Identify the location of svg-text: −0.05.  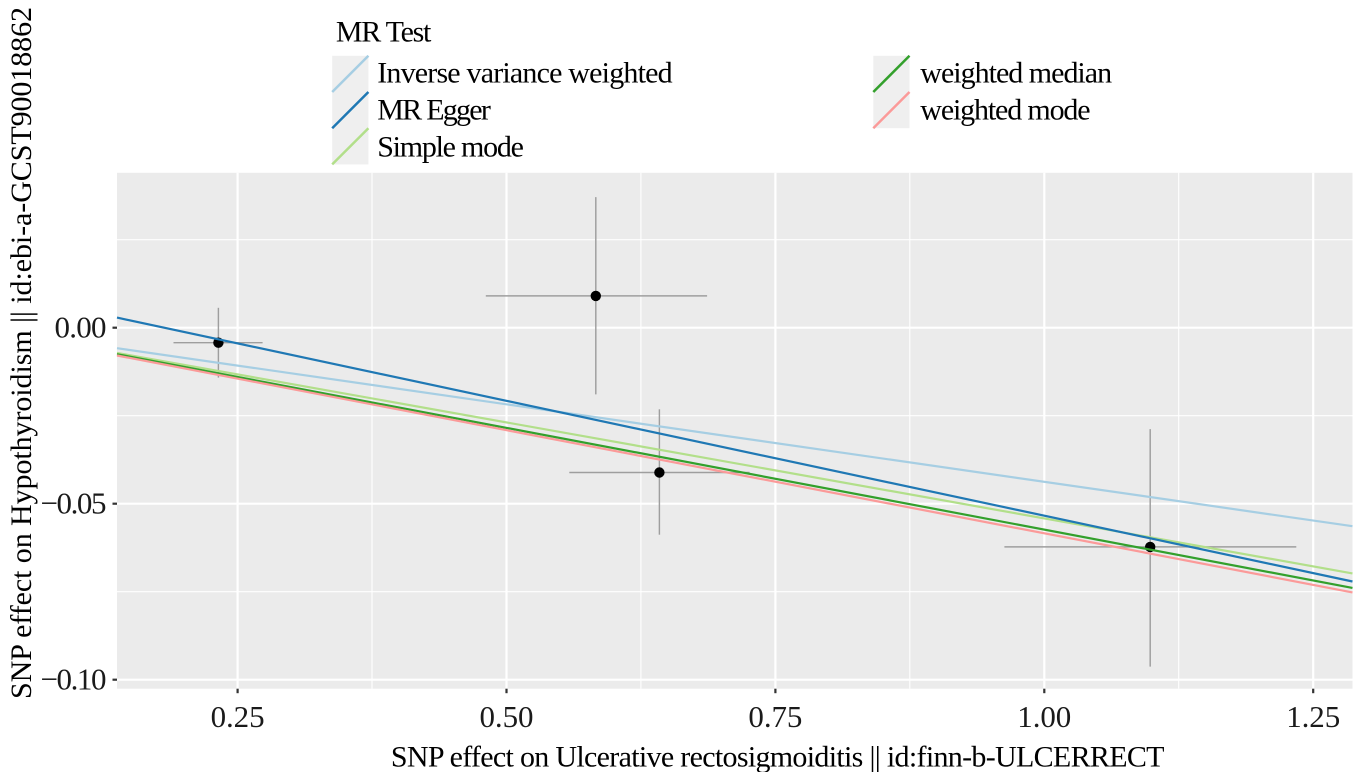
(74, 503).